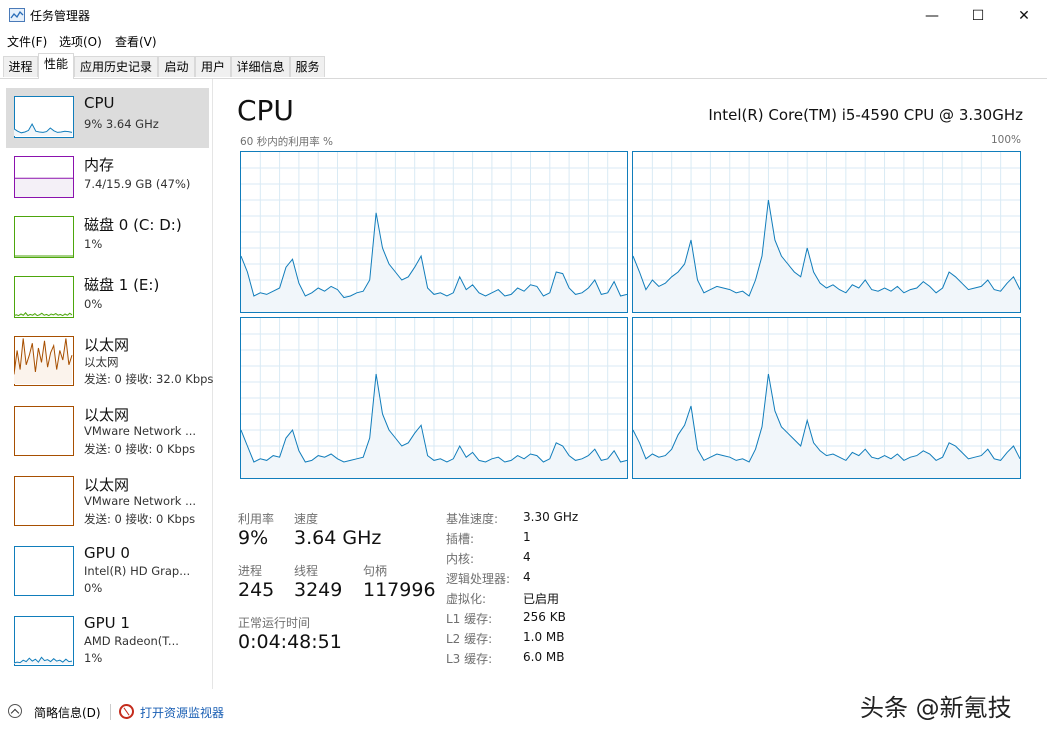 The width and height of the screenshot is (1047, 736). What do you see at coordinates (544, 657) in the screenshot?
I see `spec-value: 6.0 MB` at bounding box center [544, 657].